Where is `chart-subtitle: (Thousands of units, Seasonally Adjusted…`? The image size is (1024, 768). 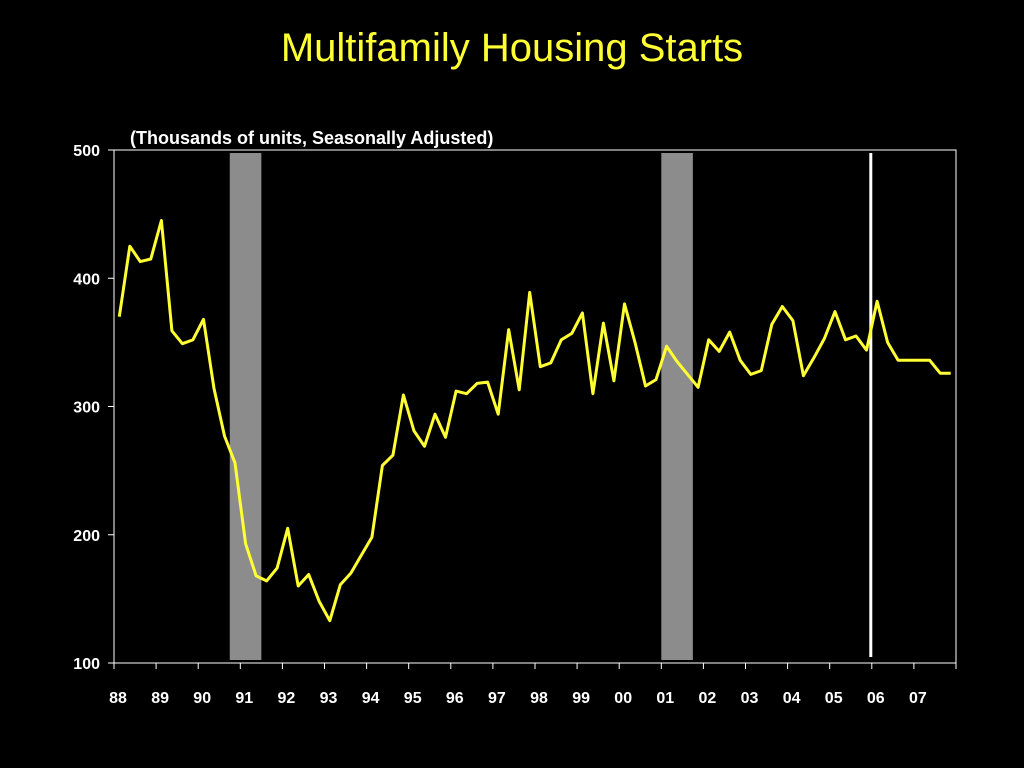
chart-subtitle: (Thousands of units, Seasonally Adjusted… is located at coordinates (312, 138).